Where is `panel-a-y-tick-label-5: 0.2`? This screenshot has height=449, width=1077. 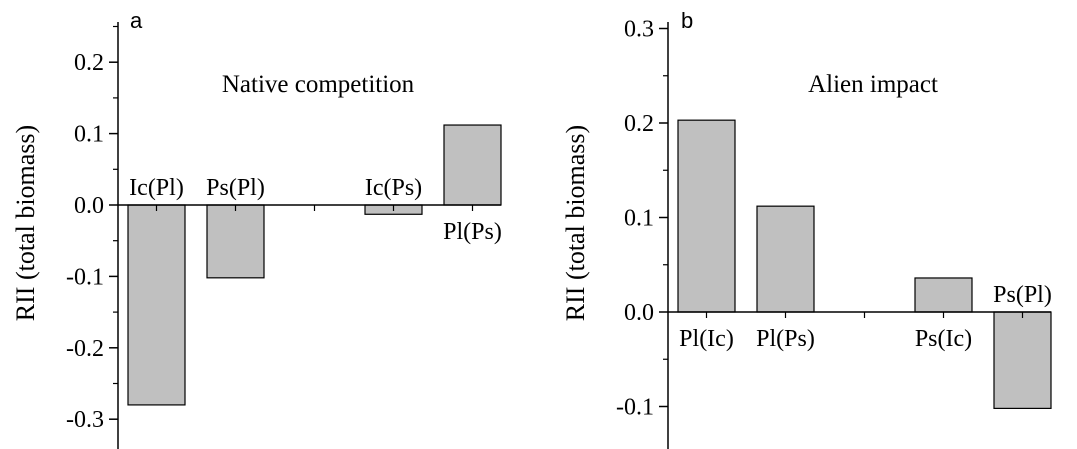 panel-a-y-tick-label-5: 0.2 is located at coordinates (89, 63).